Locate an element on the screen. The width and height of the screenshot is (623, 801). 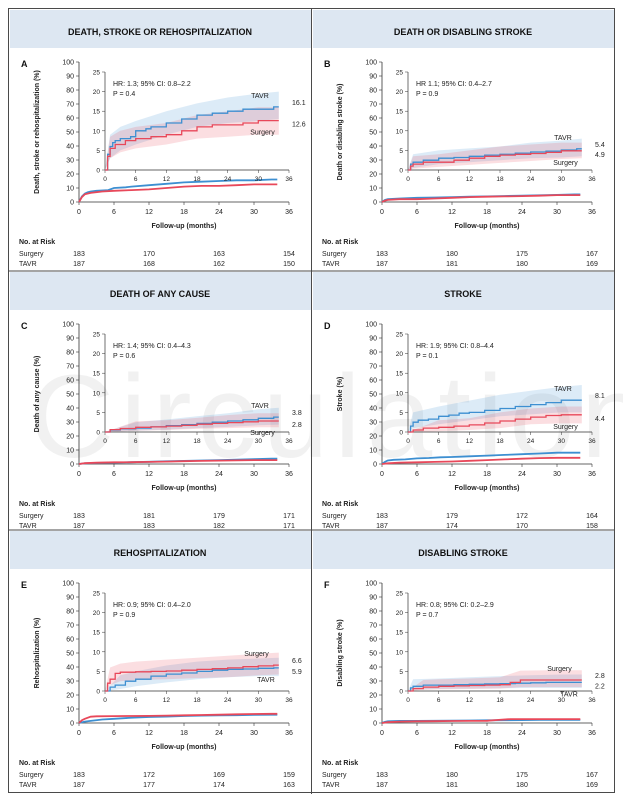
risk-count: 182 is located at coordinates (219, 526).